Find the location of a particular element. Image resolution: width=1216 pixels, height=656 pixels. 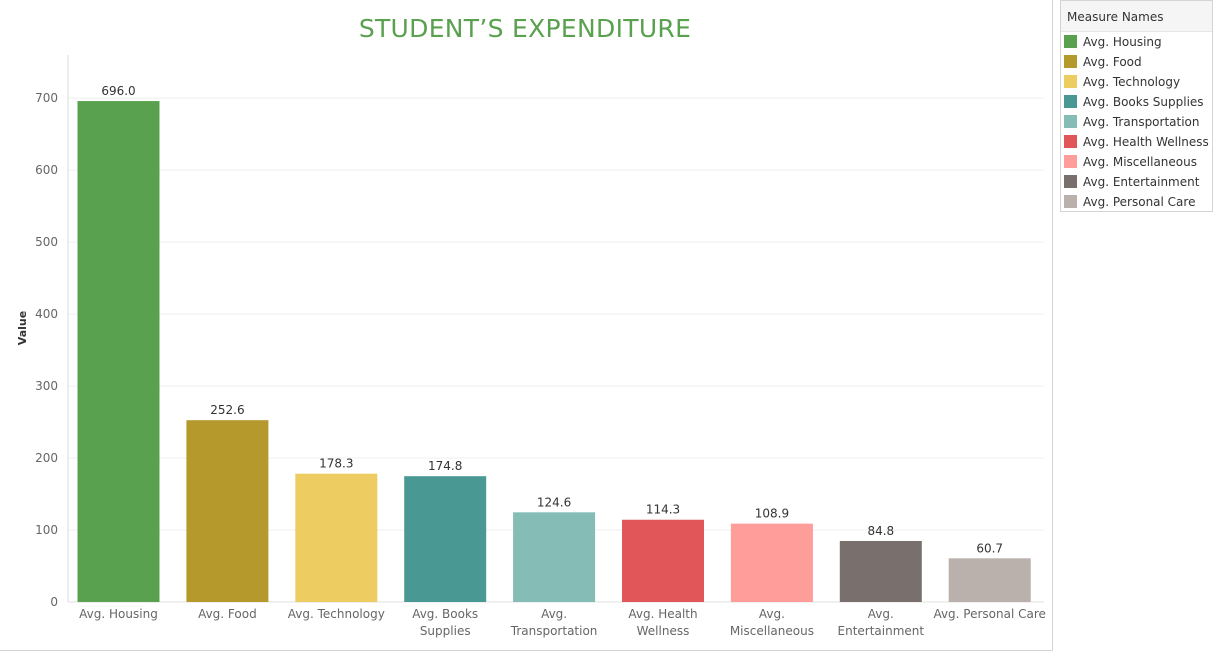

legend-item: Avg. Transportation is located at coordinates (1136, 122).